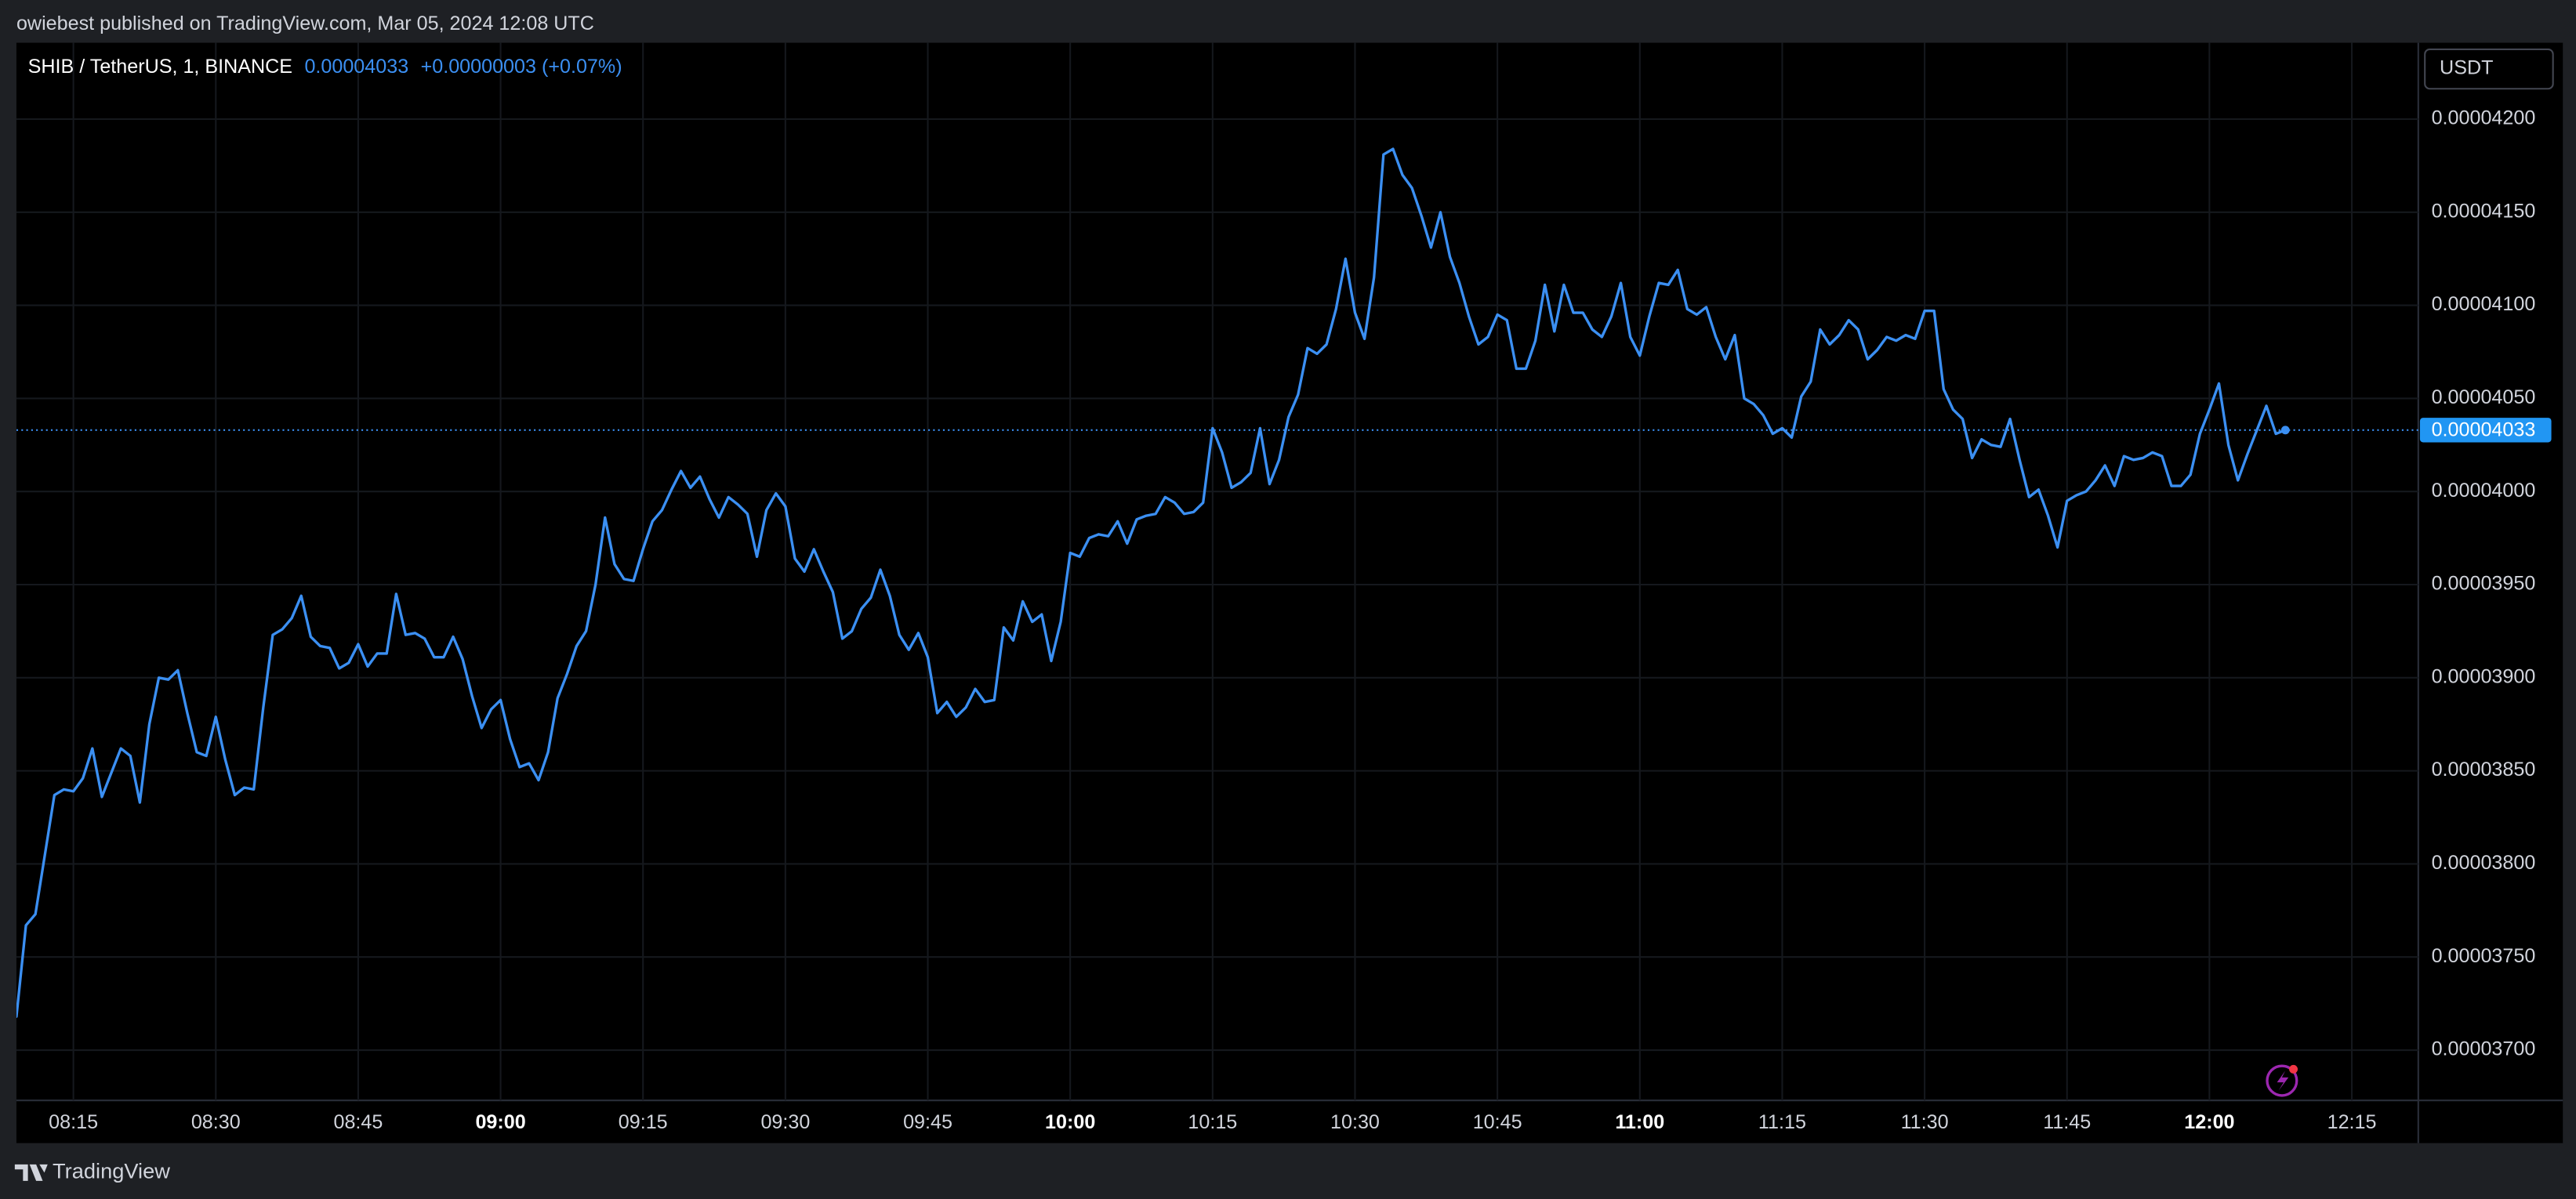 The height and width of the screenshot is (1199, 2576). What do you see at coordinates (785, 1122) in the screenshot?
I see `x-tick-label: 09:30` at bounding box center [785, 1122].